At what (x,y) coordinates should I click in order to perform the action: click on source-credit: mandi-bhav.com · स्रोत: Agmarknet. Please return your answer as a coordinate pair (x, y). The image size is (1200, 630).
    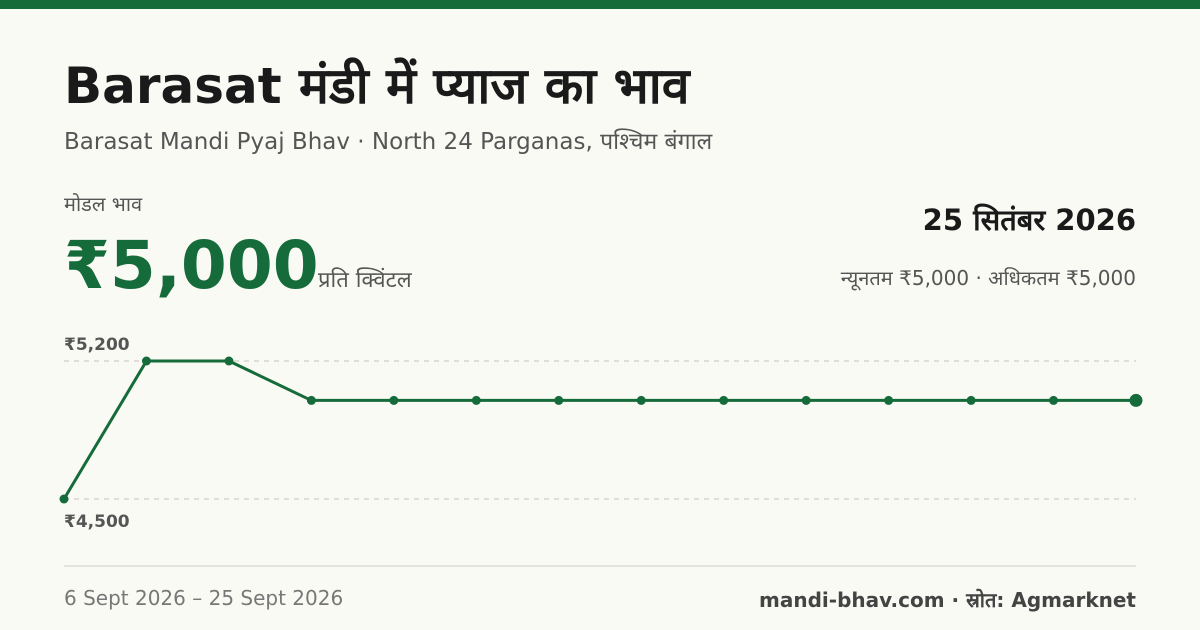
    Looking at the image, I should click on (947, 600).